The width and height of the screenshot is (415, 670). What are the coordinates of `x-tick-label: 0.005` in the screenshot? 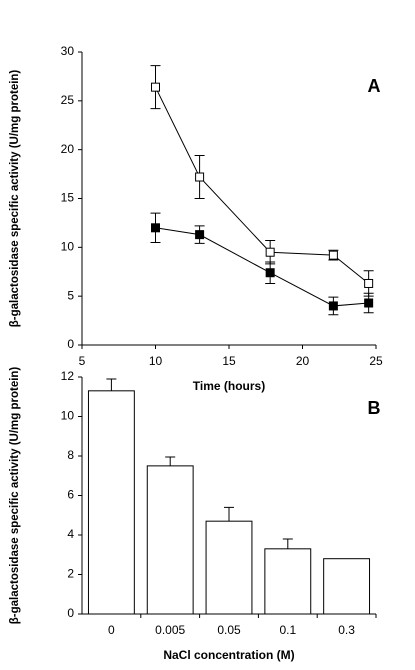 It's located at (170, 630).